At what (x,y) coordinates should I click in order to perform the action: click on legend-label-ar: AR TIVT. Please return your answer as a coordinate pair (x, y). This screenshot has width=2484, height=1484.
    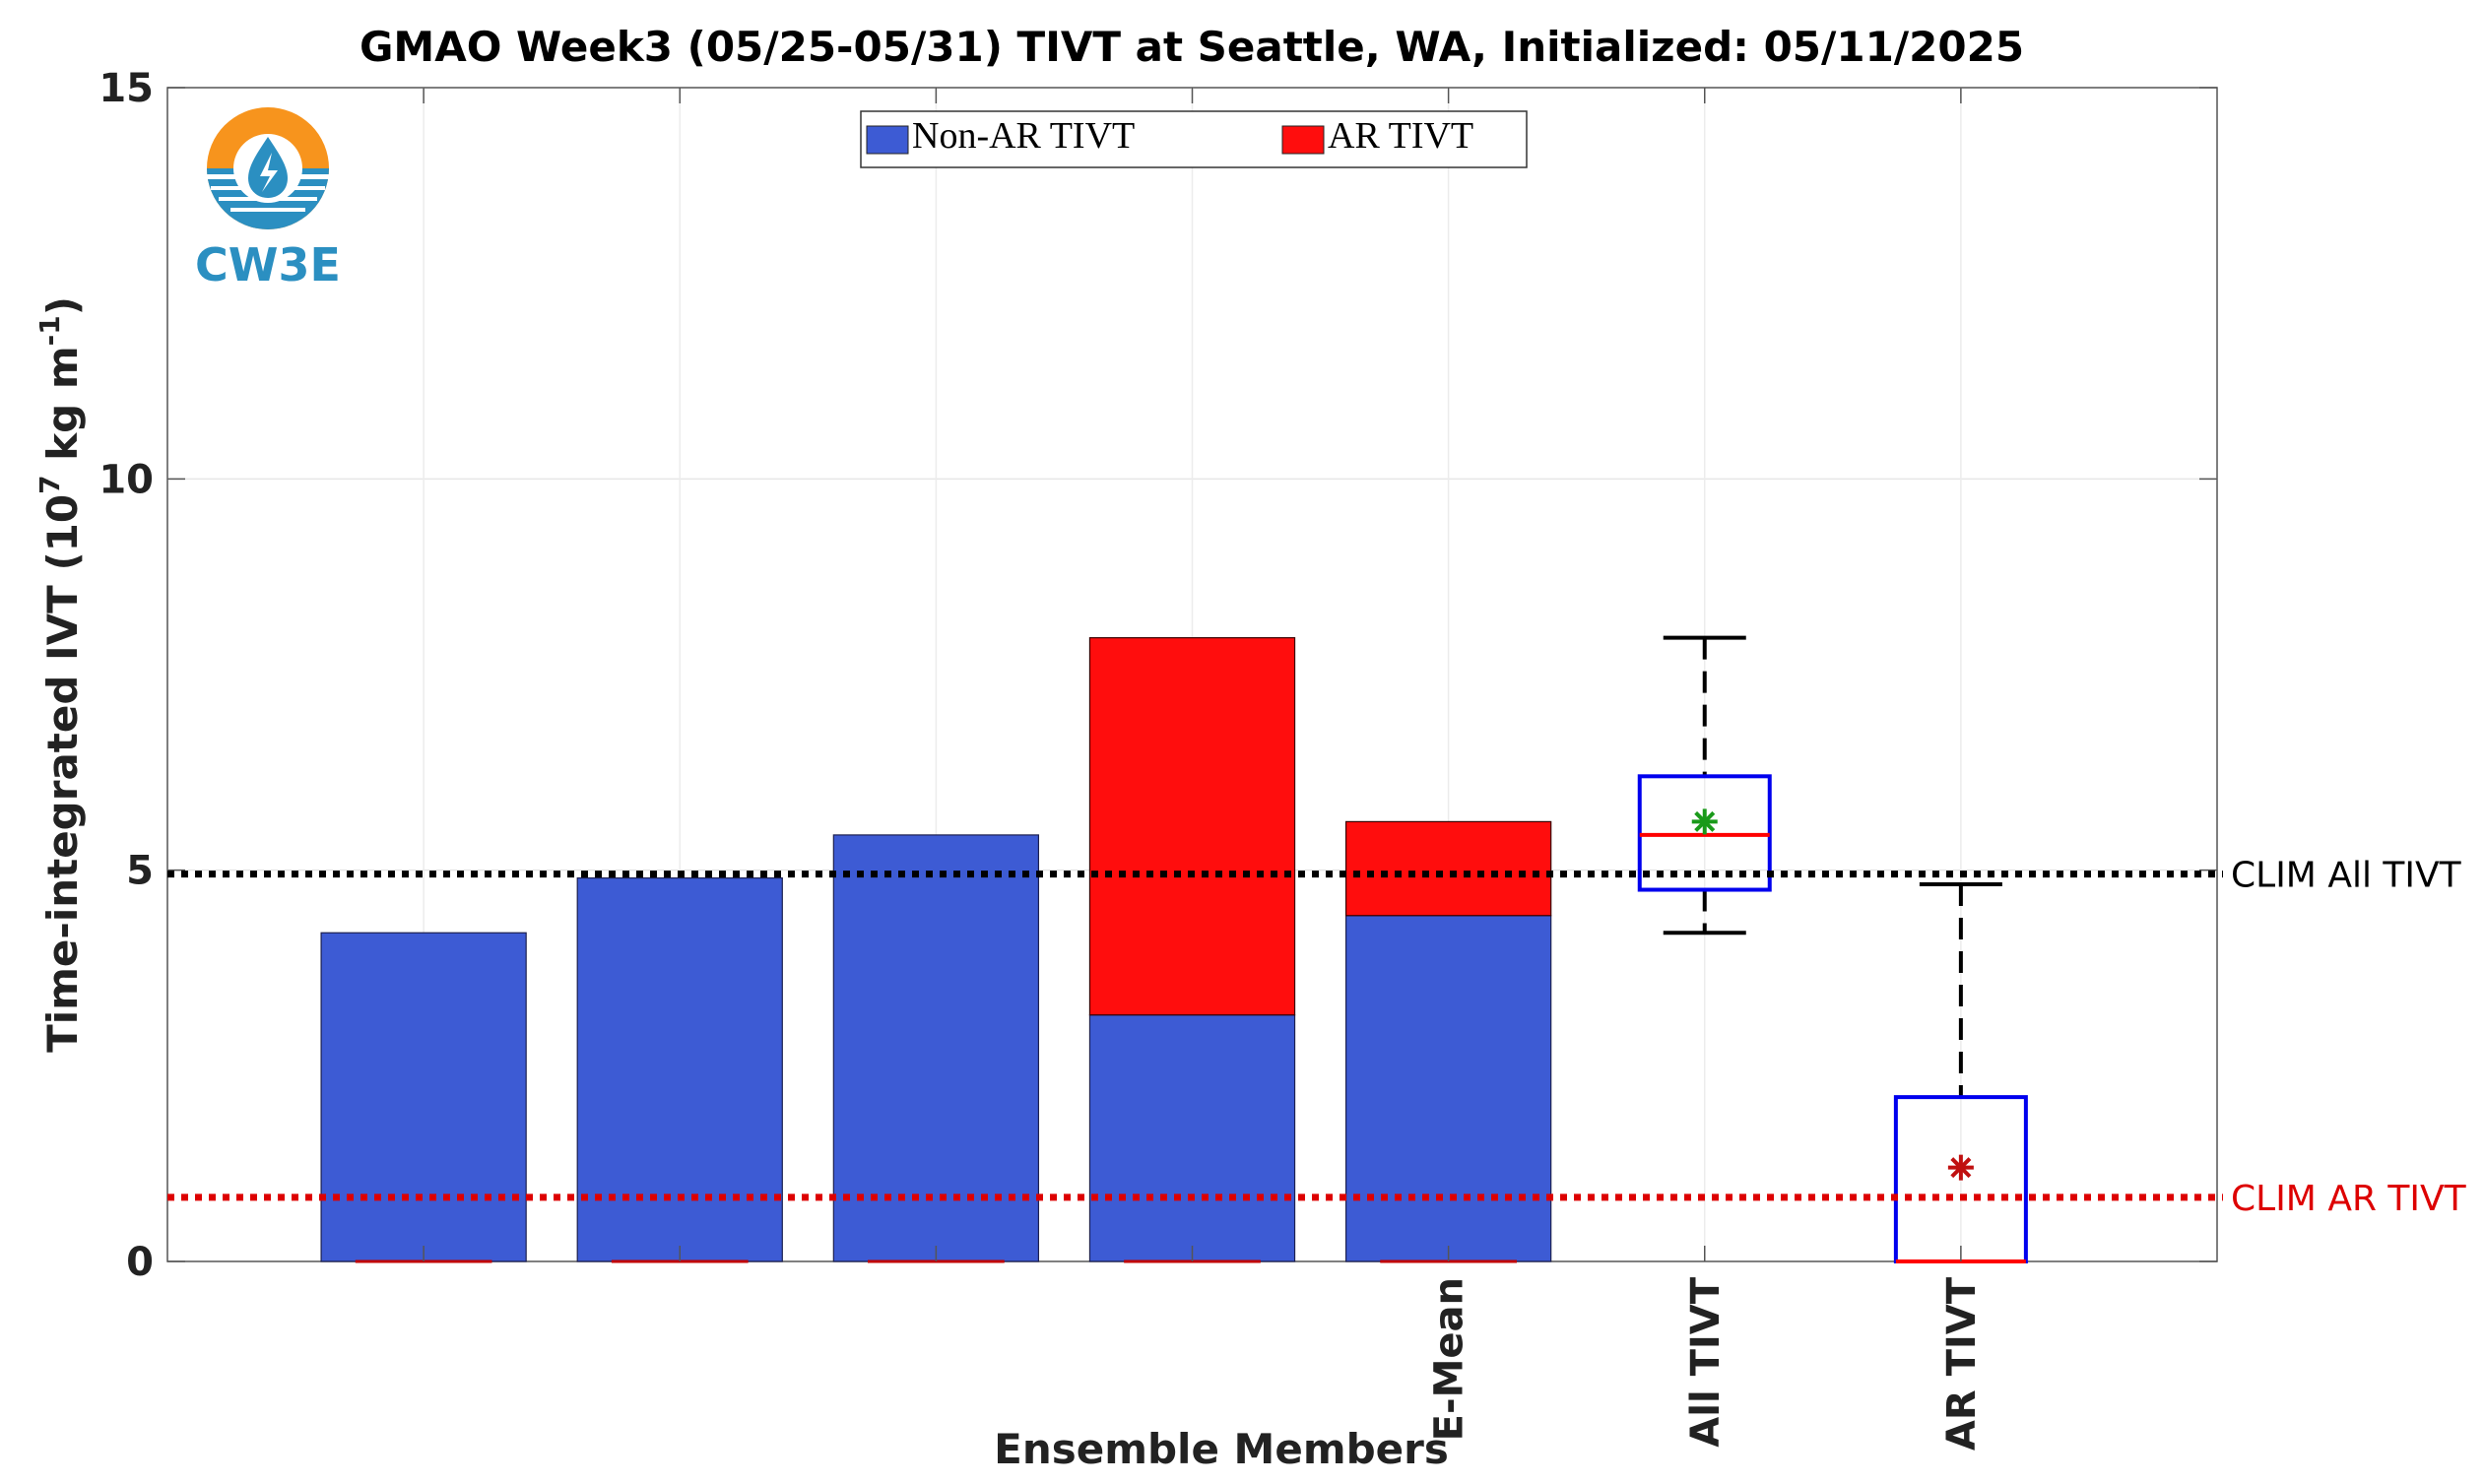
    Looking at the image, I should click on (1401, 136).